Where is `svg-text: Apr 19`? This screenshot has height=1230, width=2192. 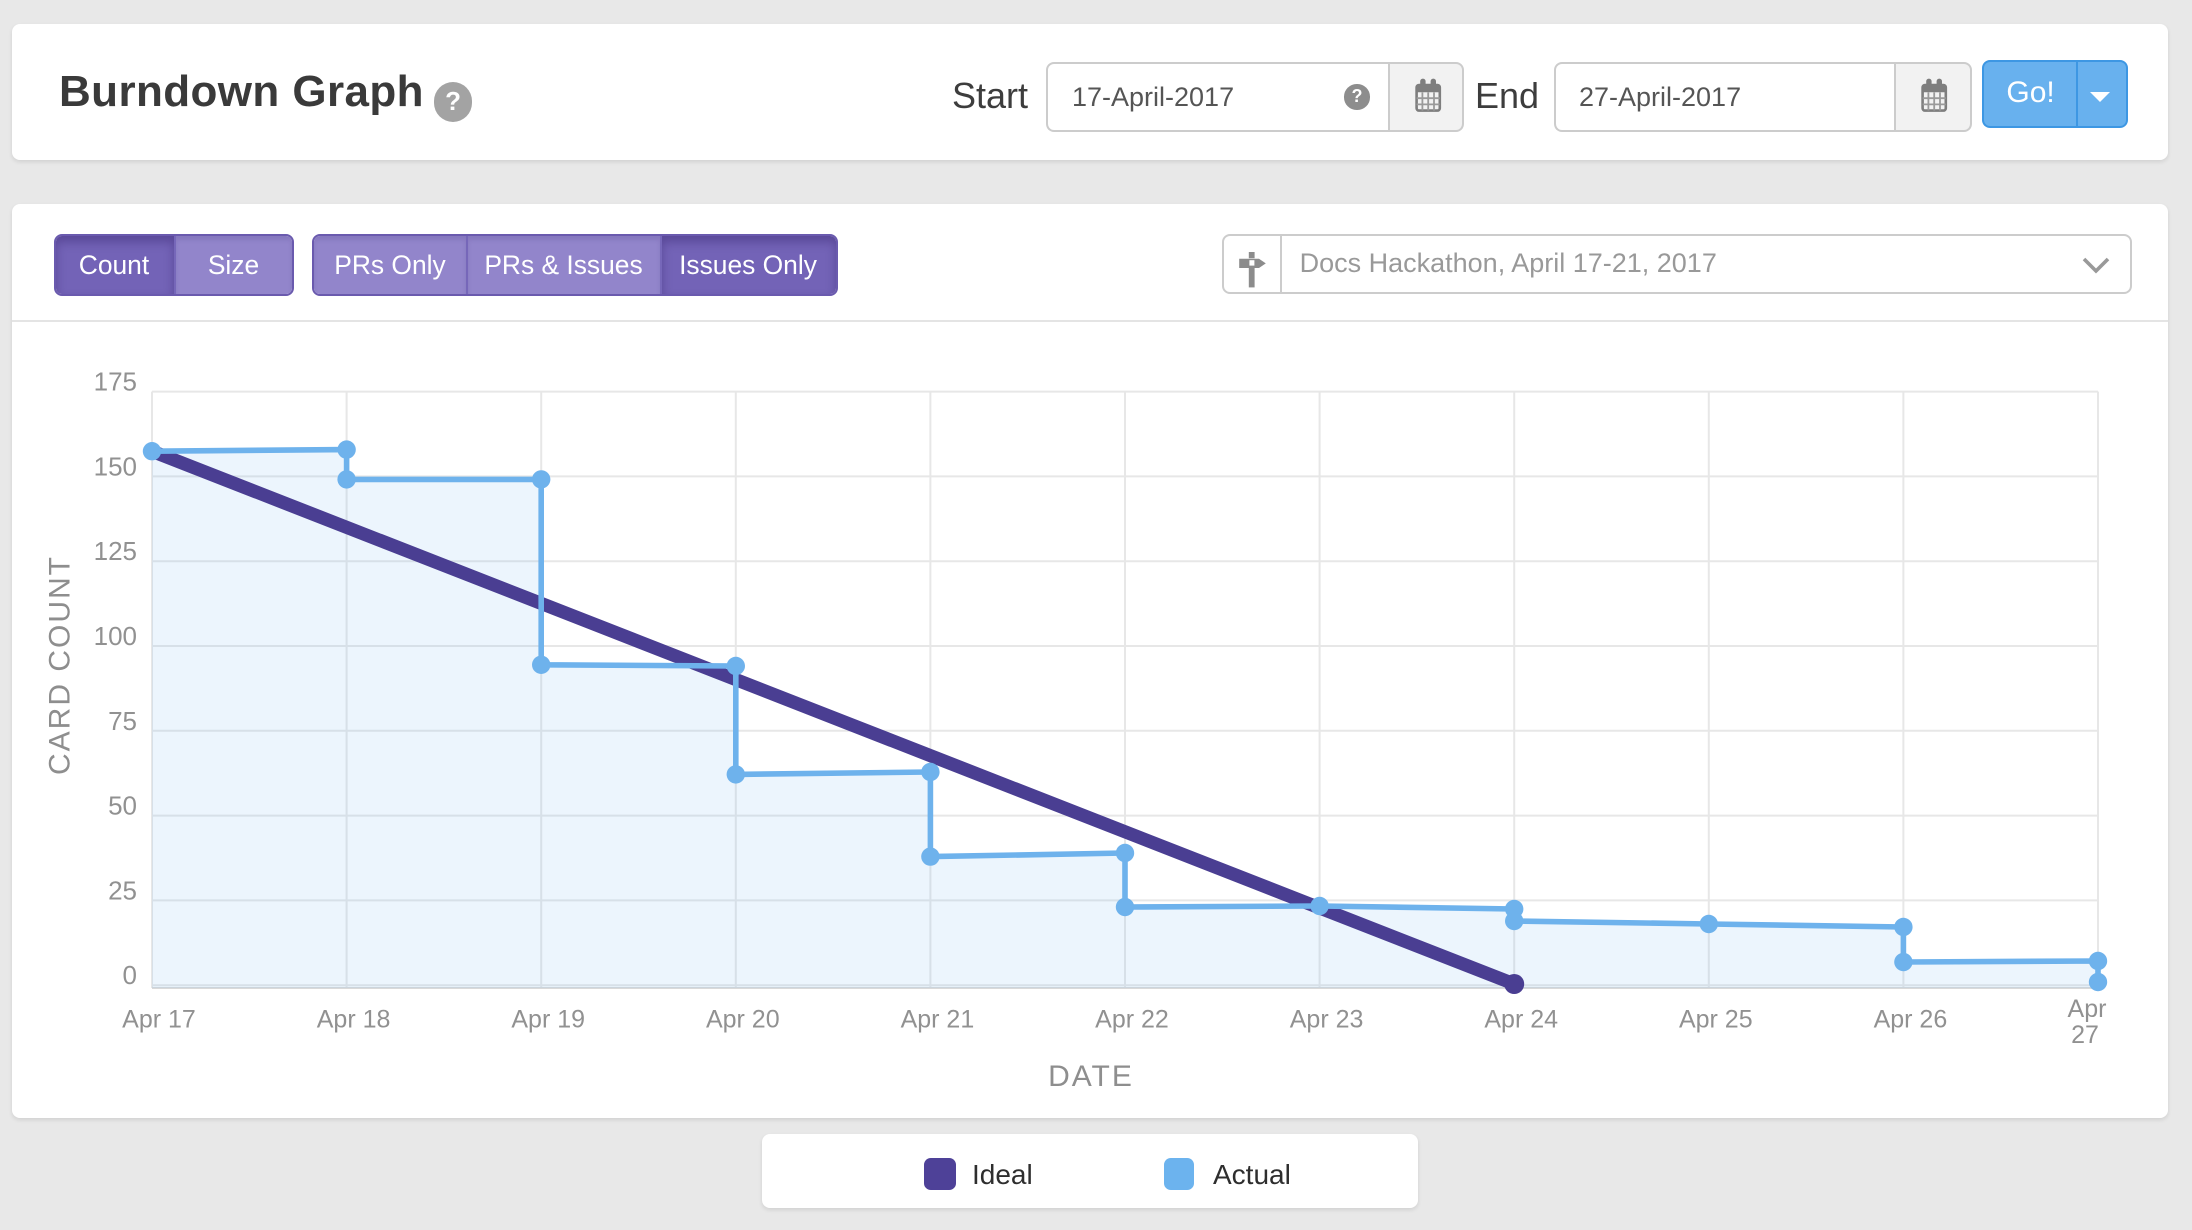
svg-text: Apr 19 is located at coordinates (548, 1020).